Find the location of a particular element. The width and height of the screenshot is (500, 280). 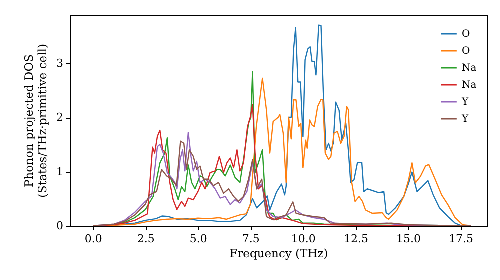

y-tick-label: 1 is located at coordinates (60, 171).